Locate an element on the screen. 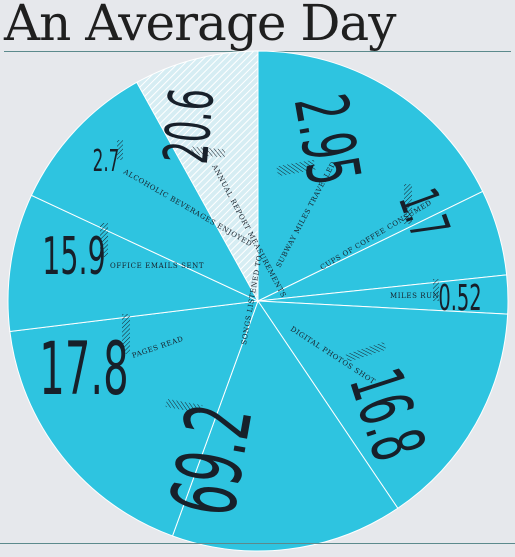 The image size is (515, 557). slice-value-label: 2.95 is located at coordinates (326, 140).